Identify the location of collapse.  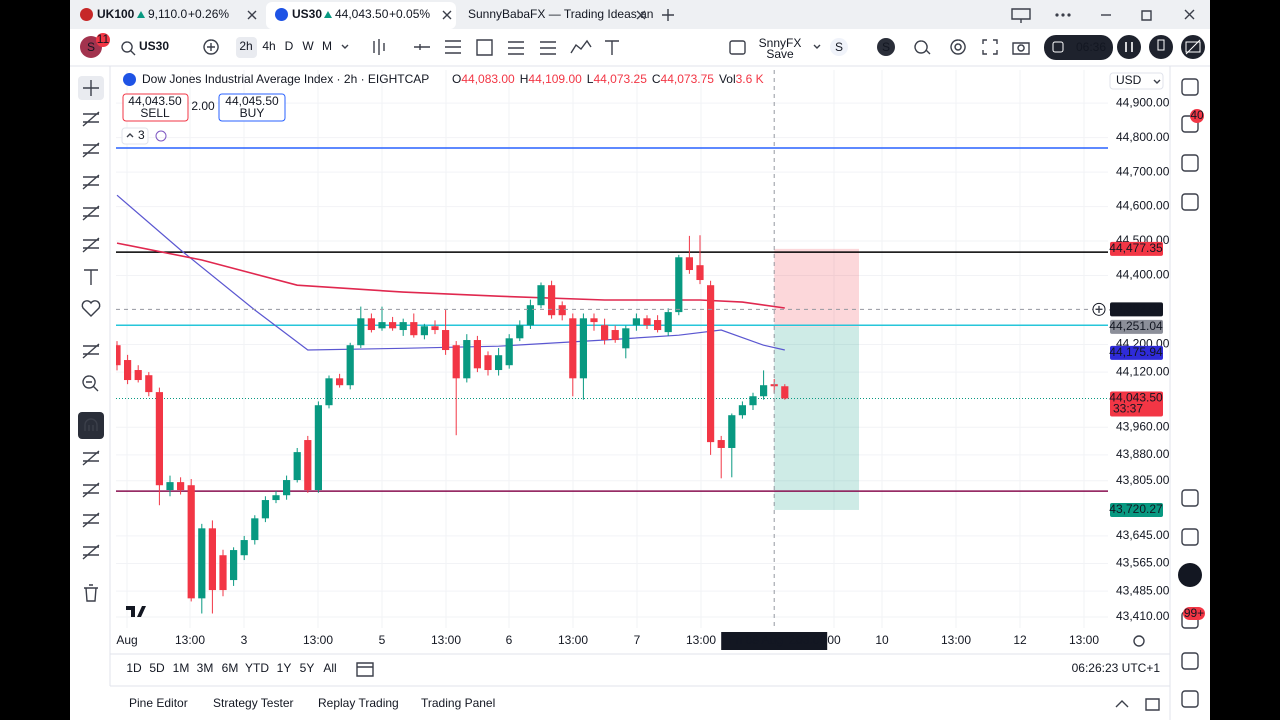
(130, 135).